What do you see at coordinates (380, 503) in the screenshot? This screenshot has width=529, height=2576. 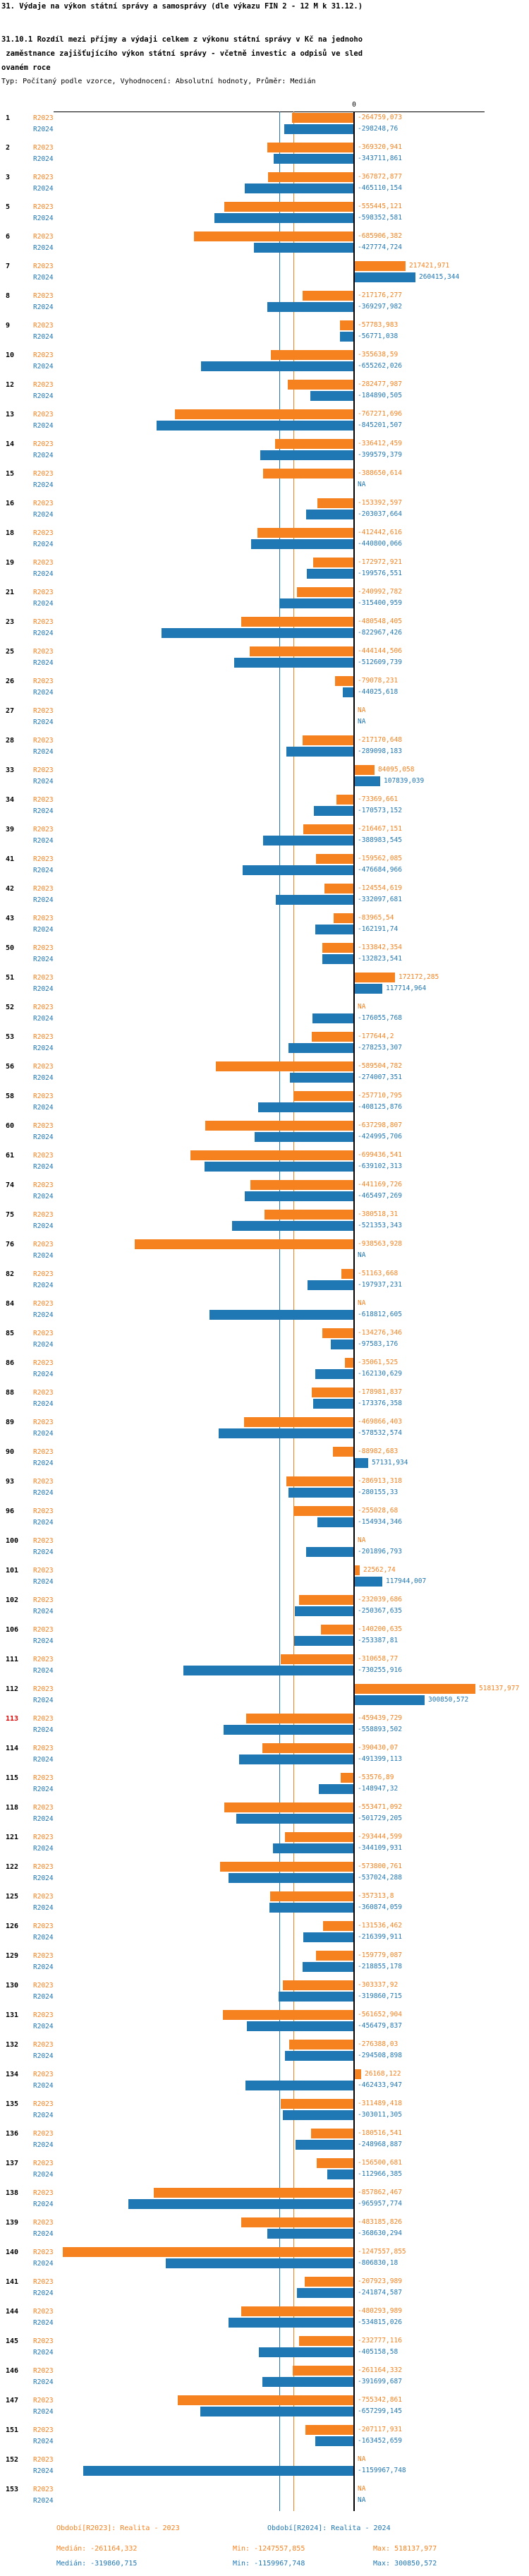 I see `value-label-r2023: -153392,597` at bounding box center [380, 503].